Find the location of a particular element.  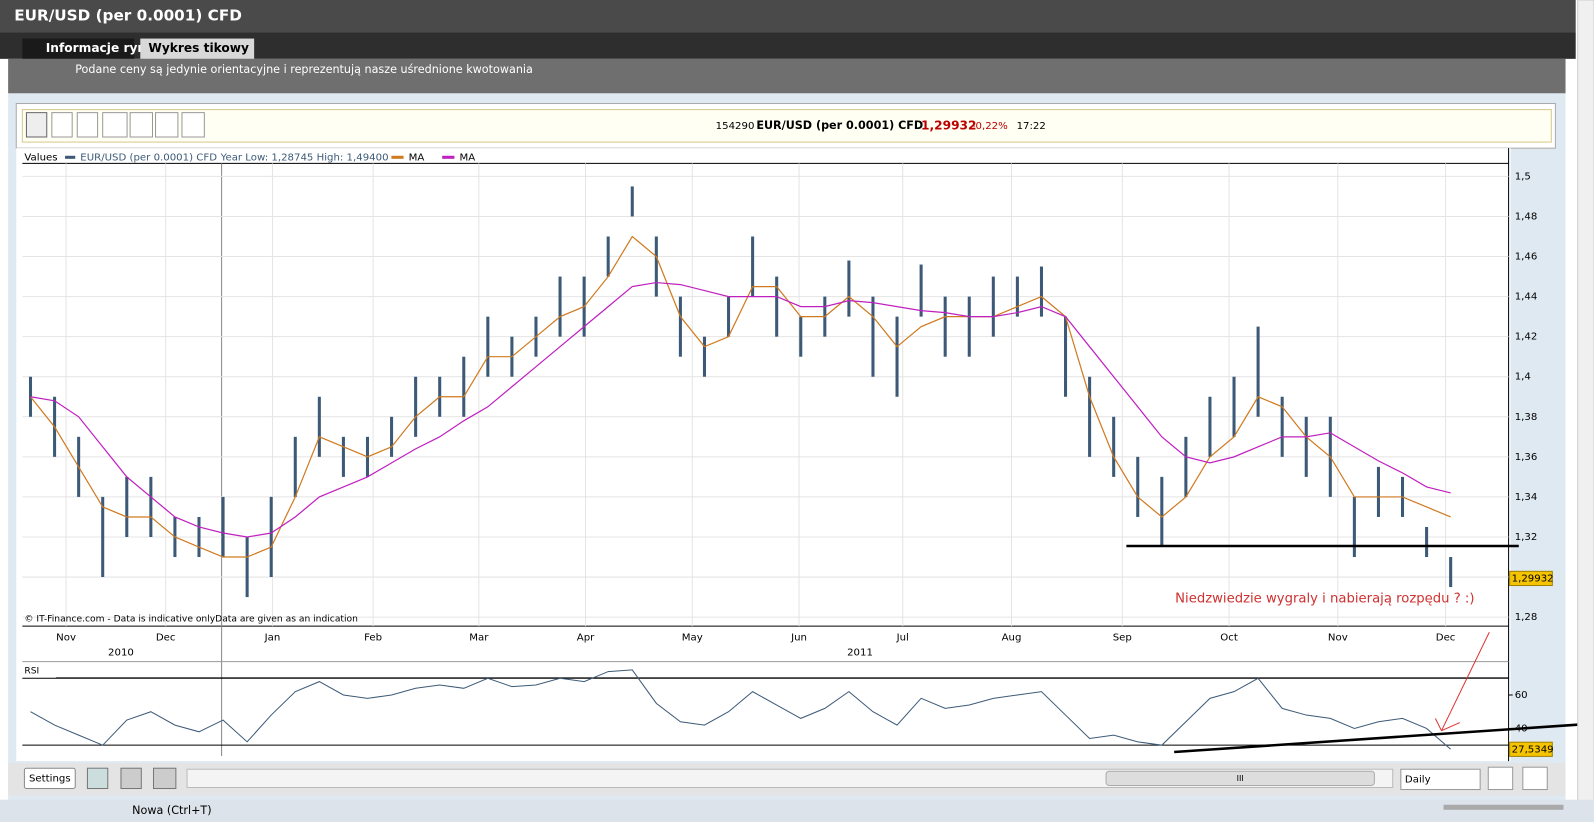

status-bar is located at coordinates (797, 810).